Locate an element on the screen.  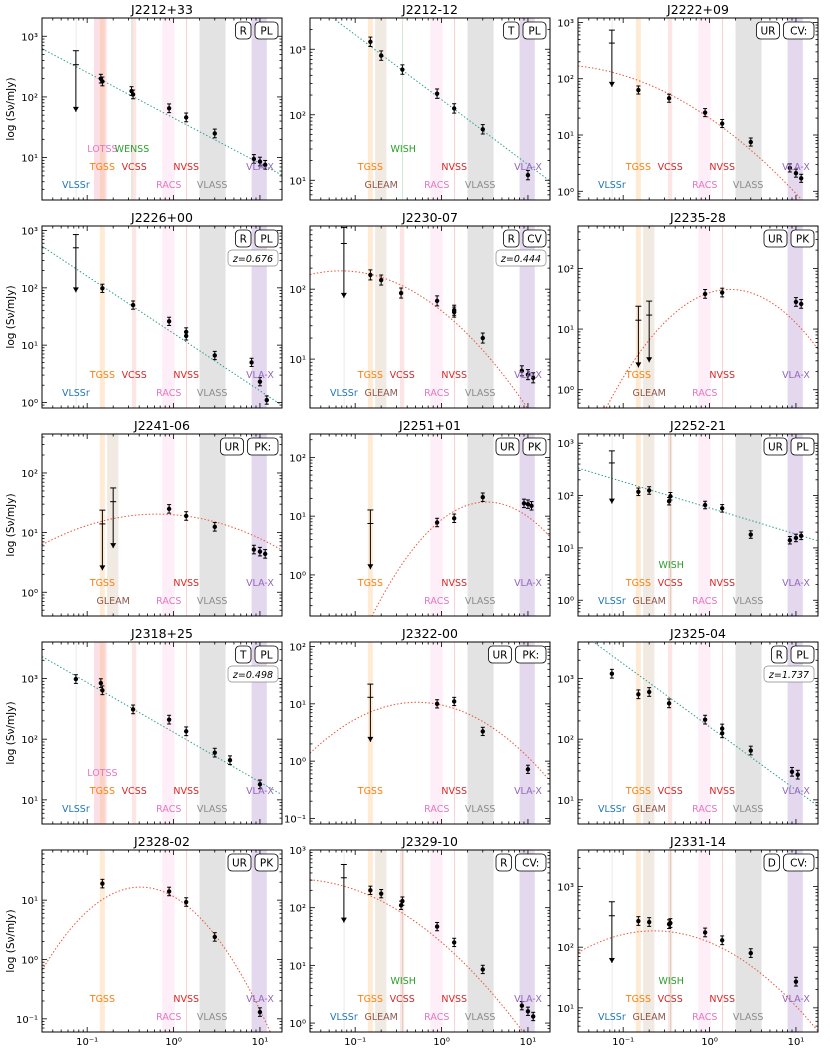
panel-title: J2325-04 is located at coordinates (697, 633).